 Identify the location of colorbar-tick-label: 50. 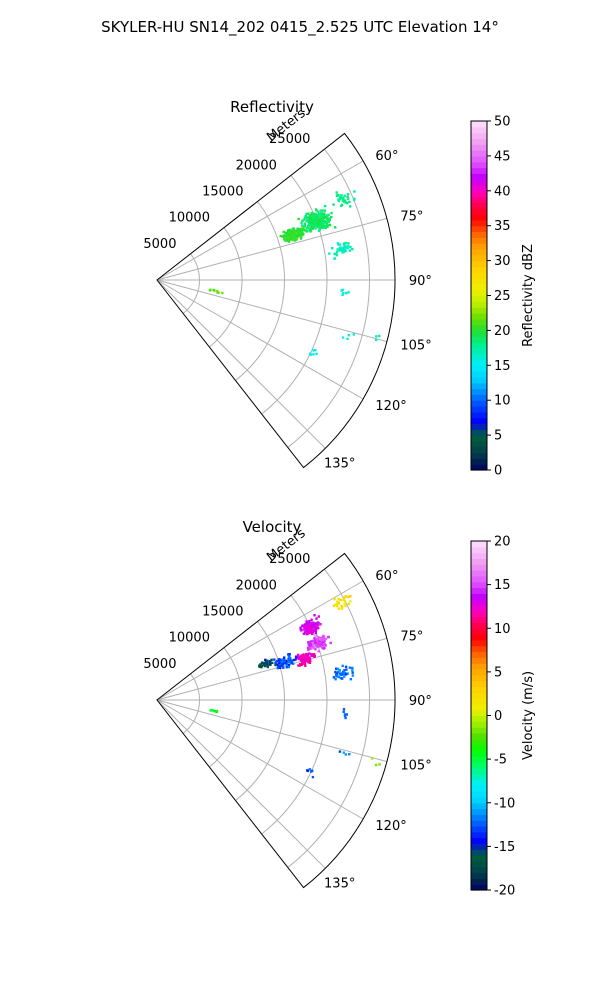
(502, 122).